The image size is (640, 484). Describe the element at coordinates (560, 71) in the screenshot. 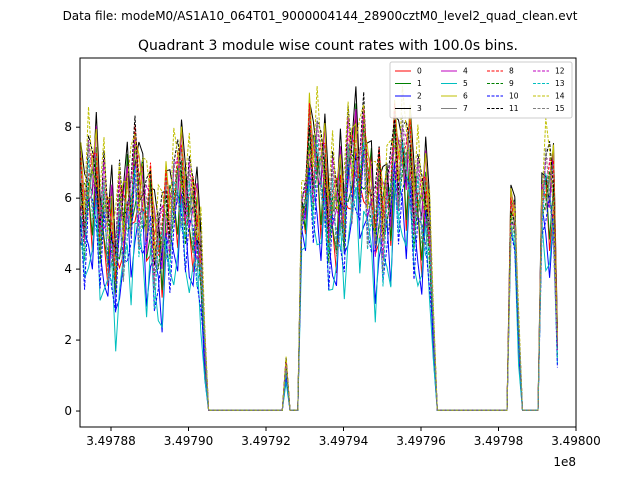

I see `legend-label-12: 12` at that location.